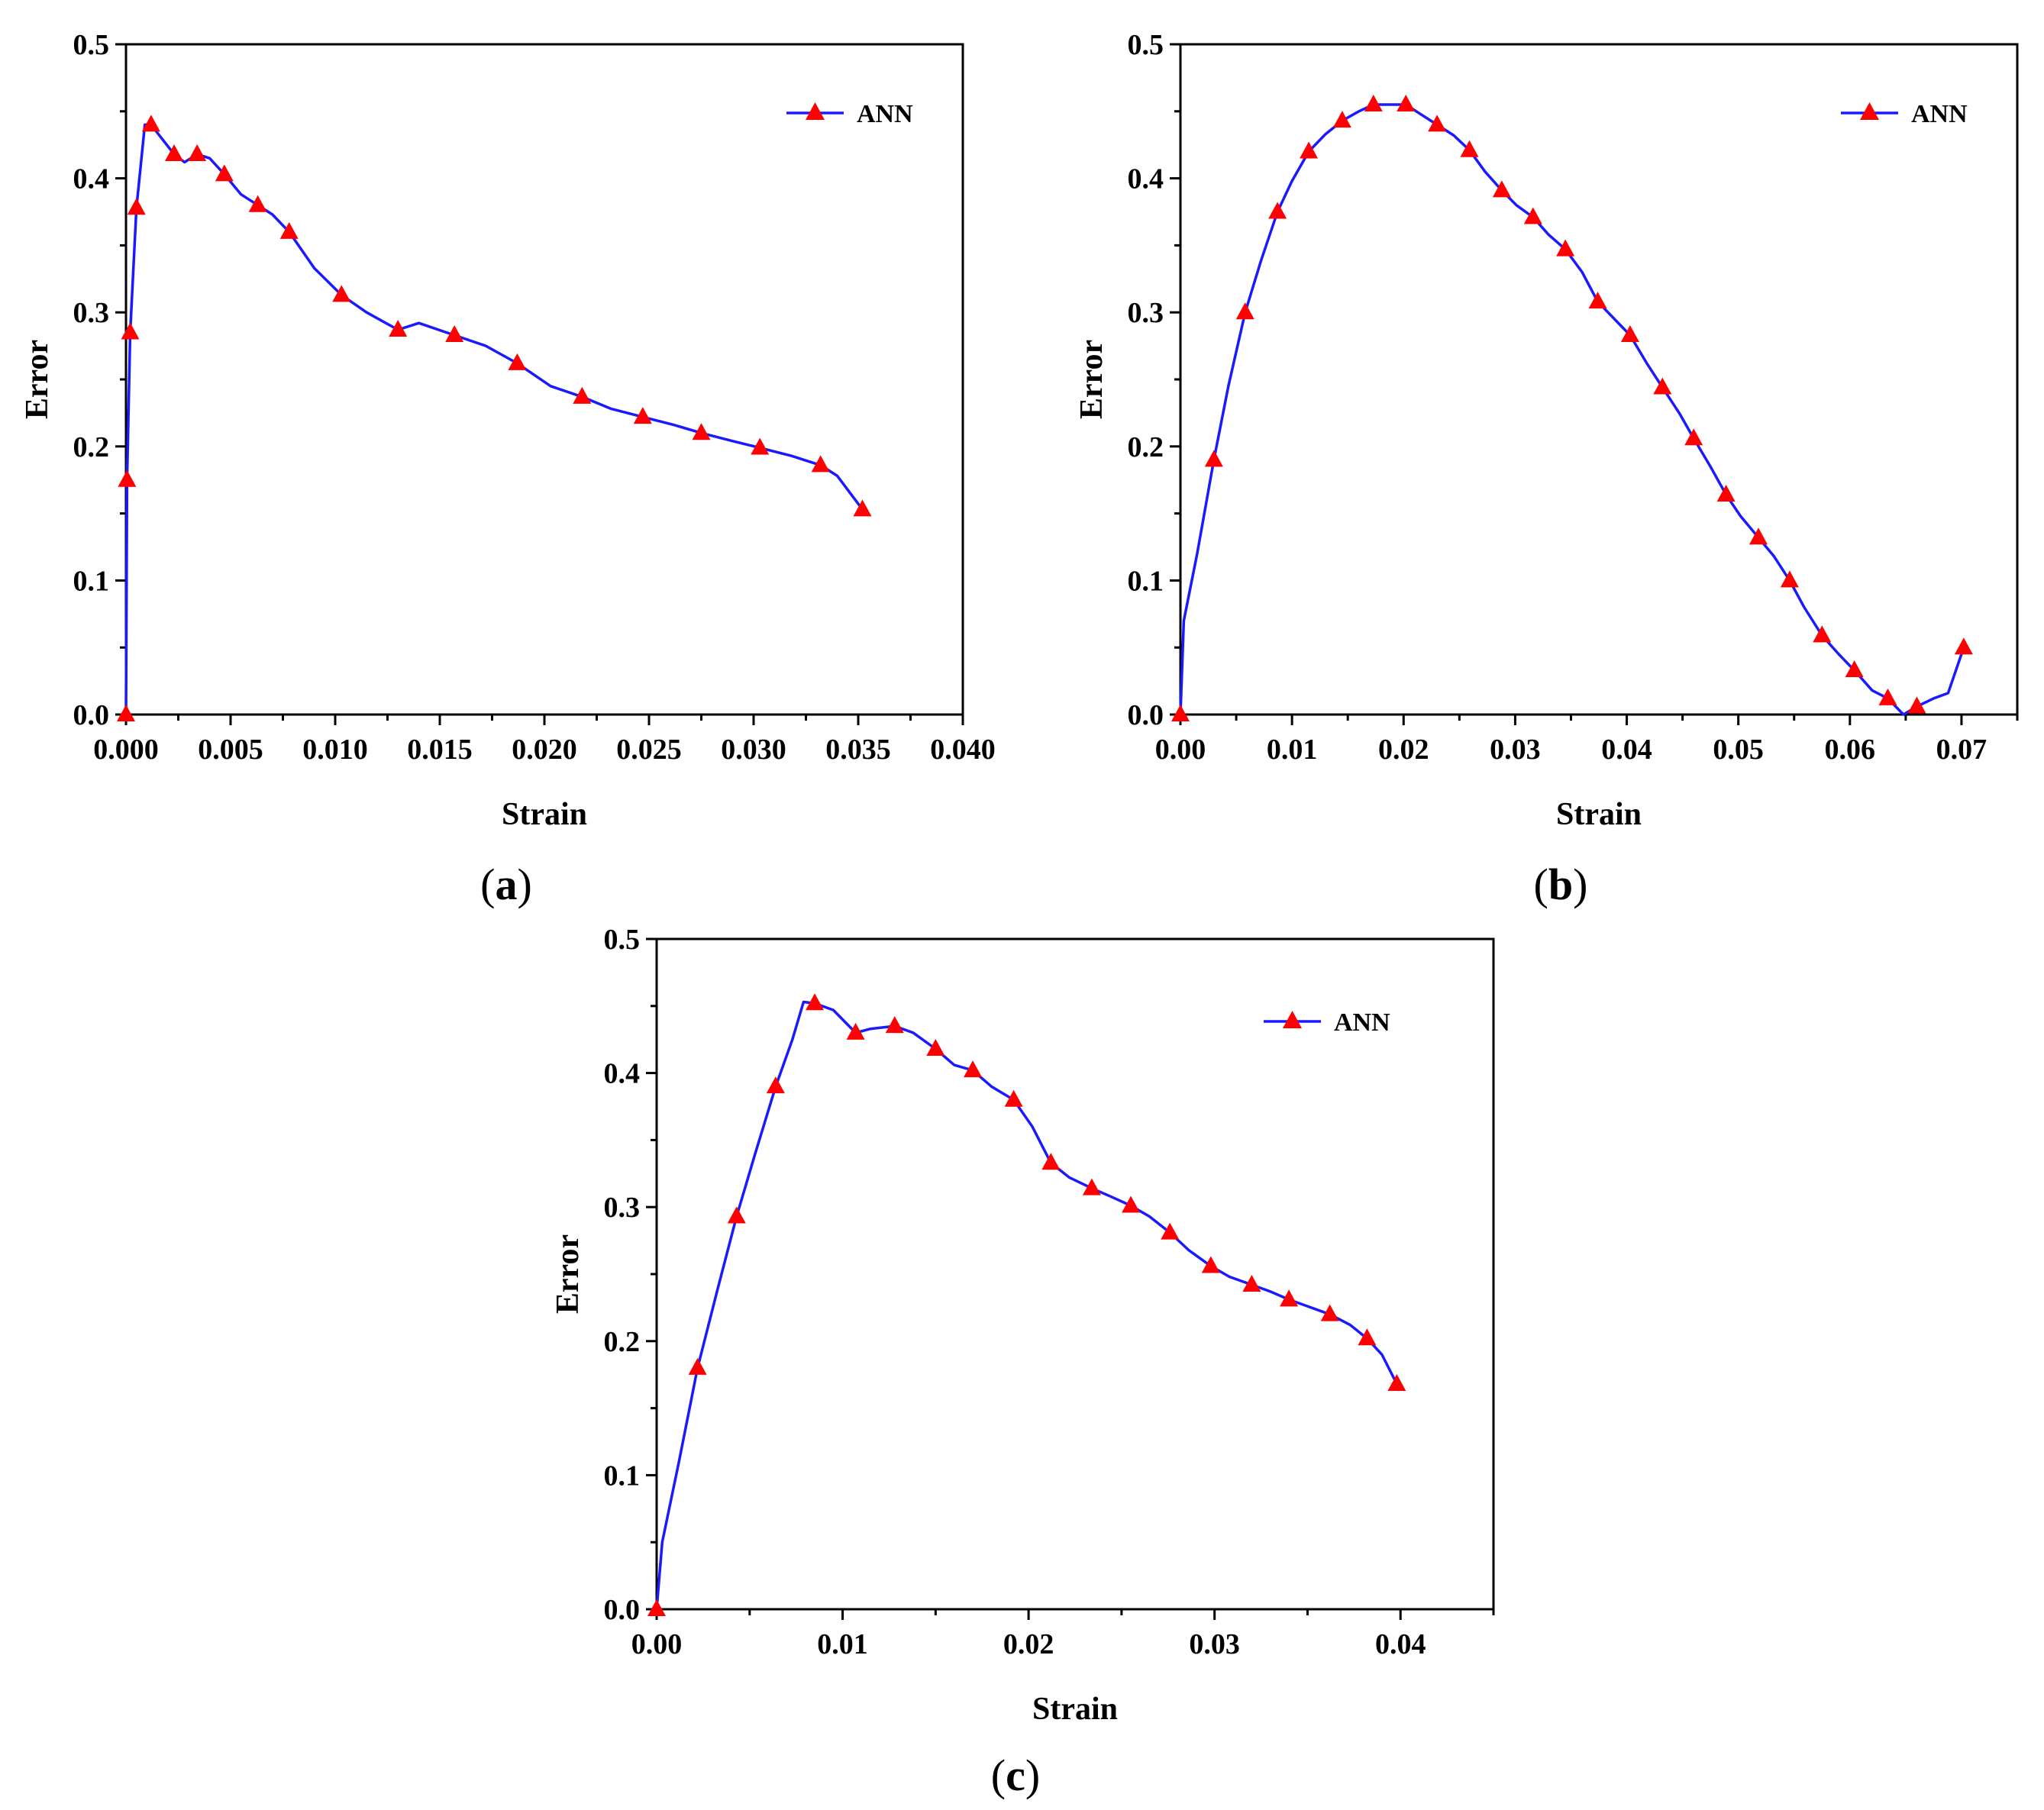 Image resolution: width=2044 pixels, height=1810 pixels. I want to click on panel-label-c: (c), so click(1016, 1775).